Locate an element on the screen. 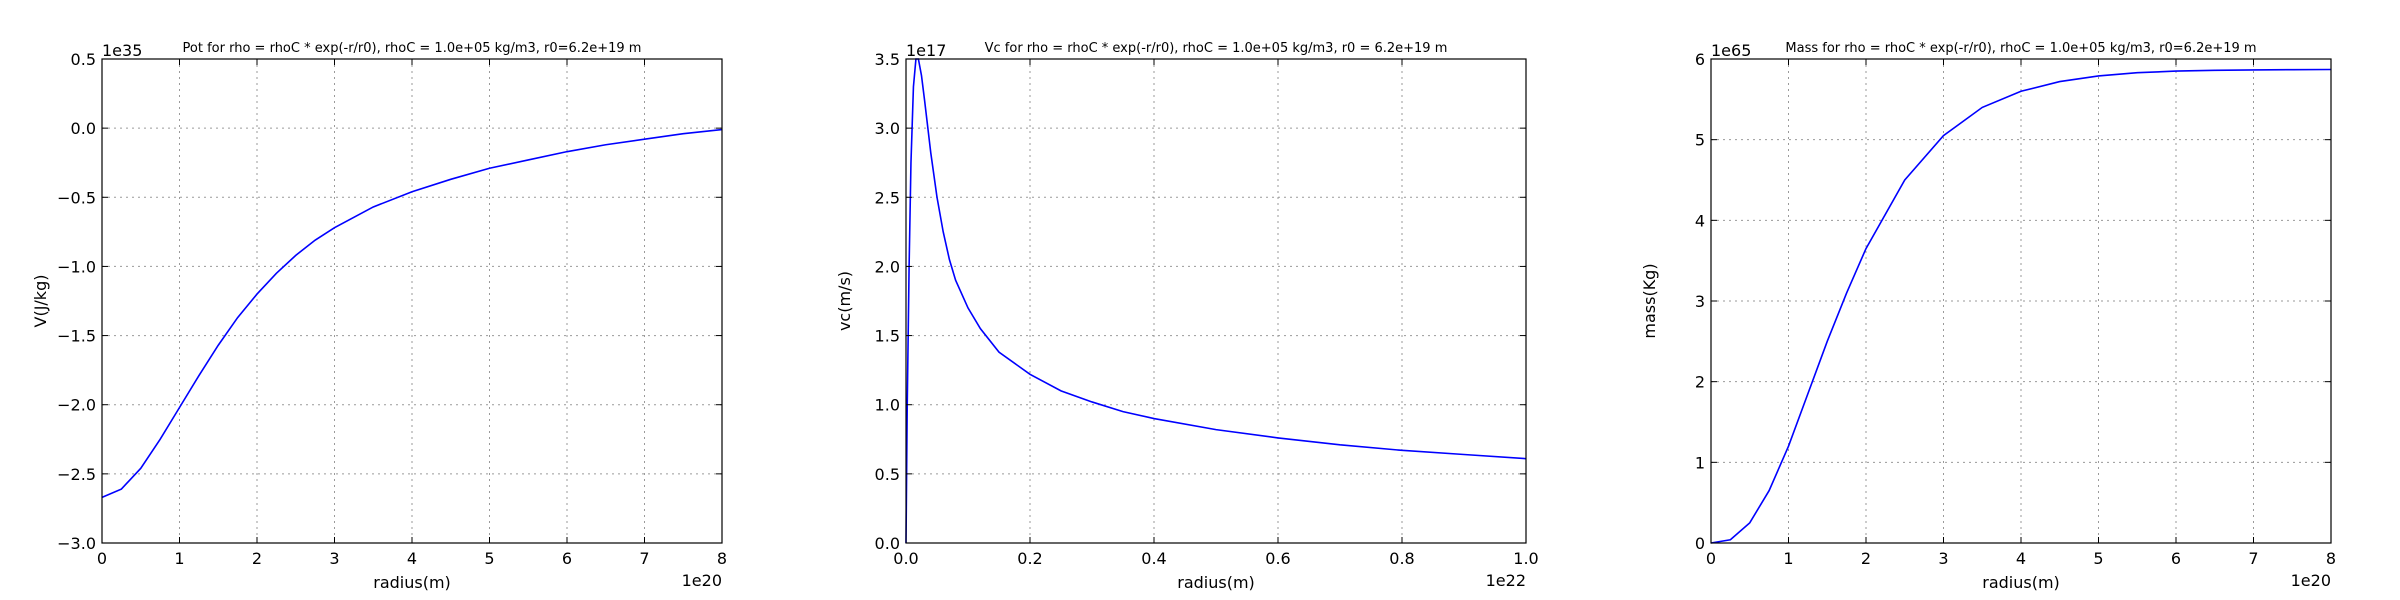 This screenshot has width=2400, height=600. chart-0-x-tick-label-0: 0 is located at coordinates (102, 558).